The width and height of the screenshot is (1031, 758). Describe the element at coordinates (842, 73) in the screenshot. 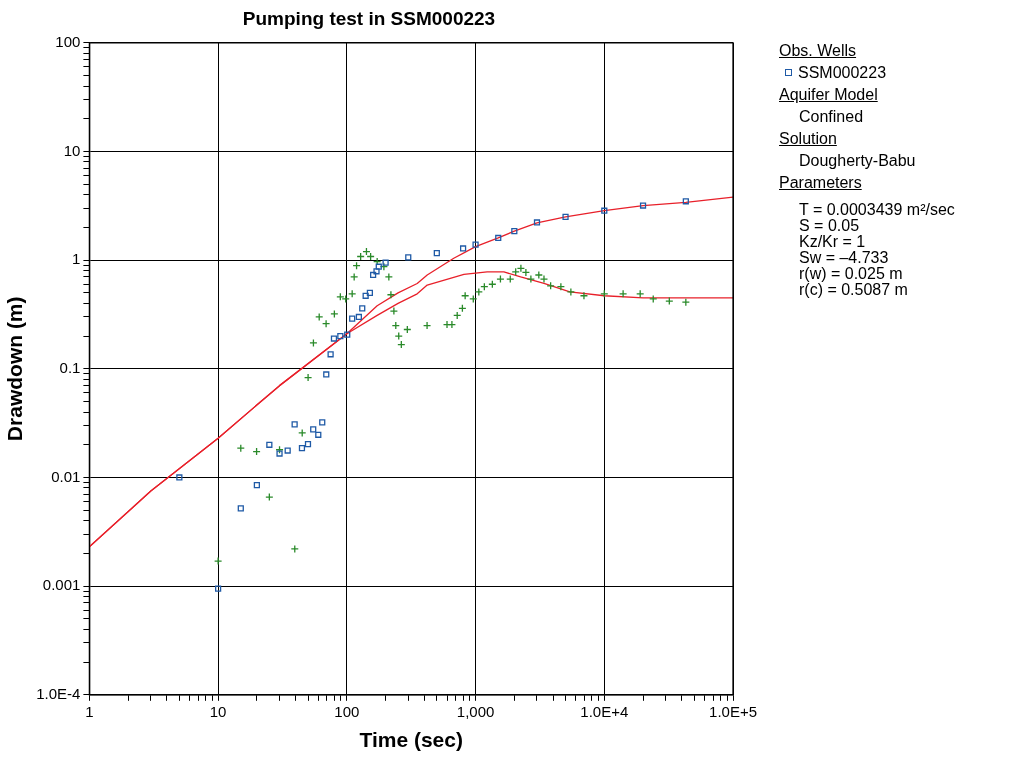

I see `legend-label: SSM000223` at that location.